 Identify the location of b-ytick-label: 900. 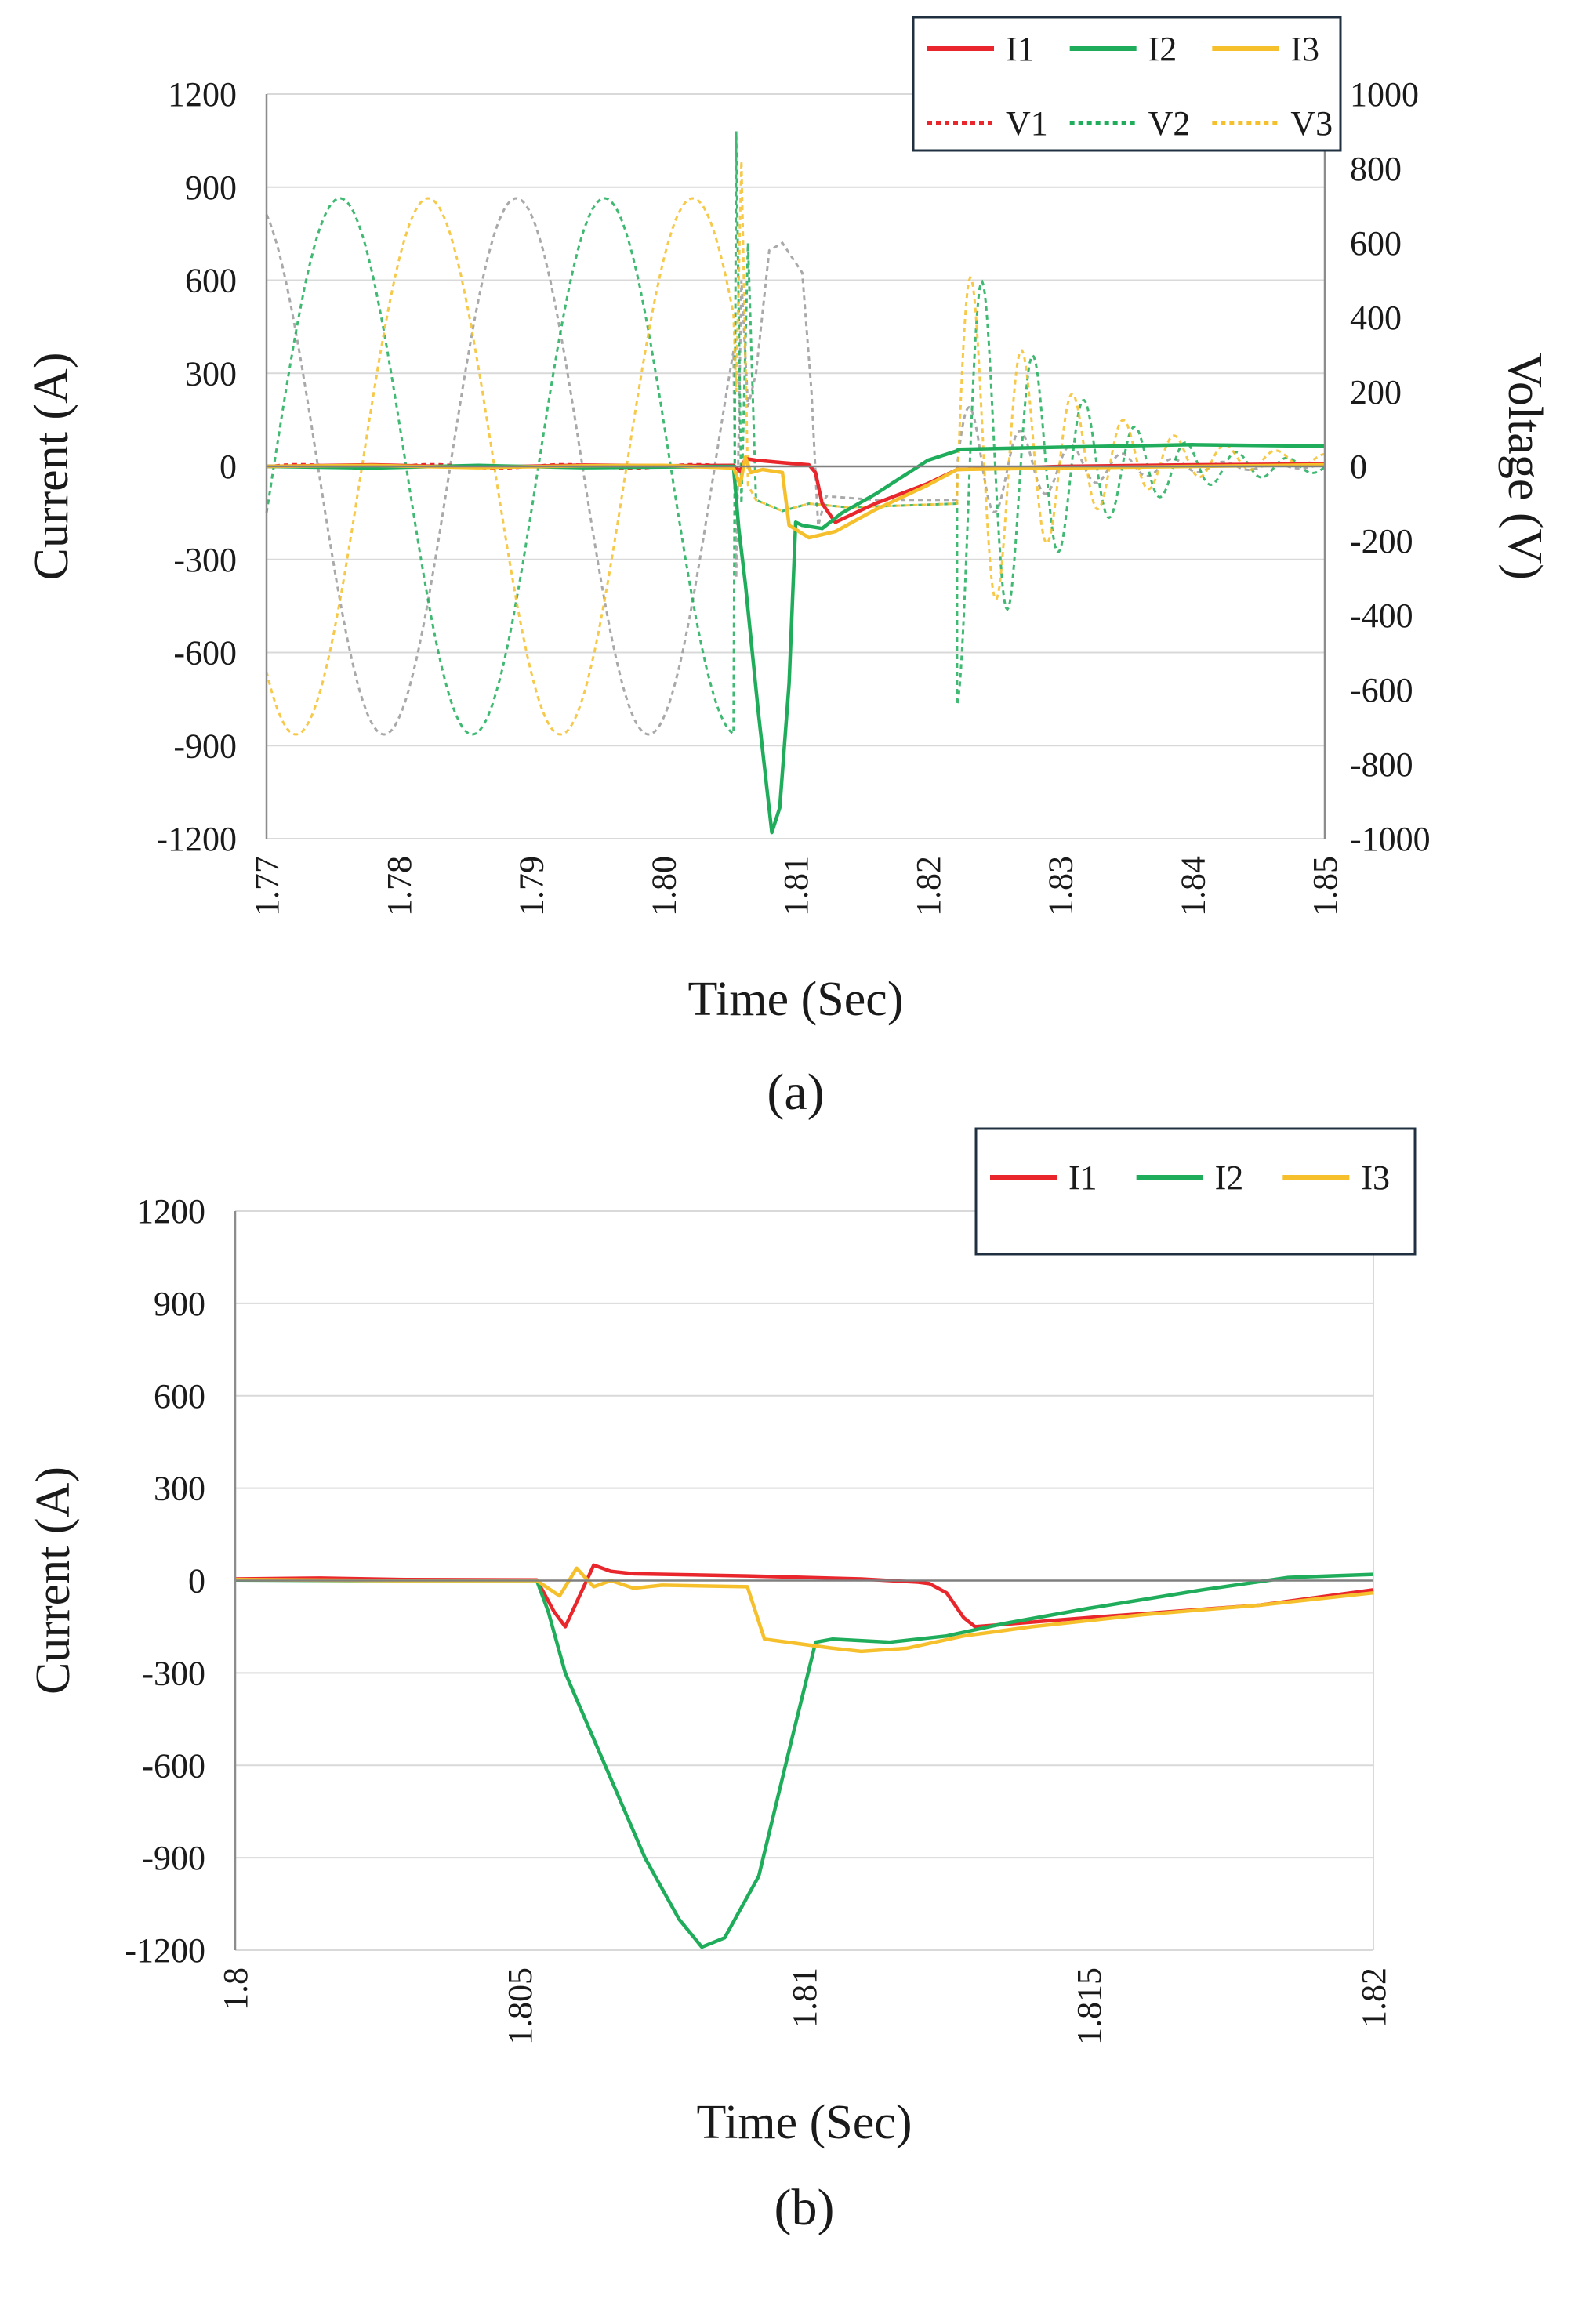
(179, 1304).